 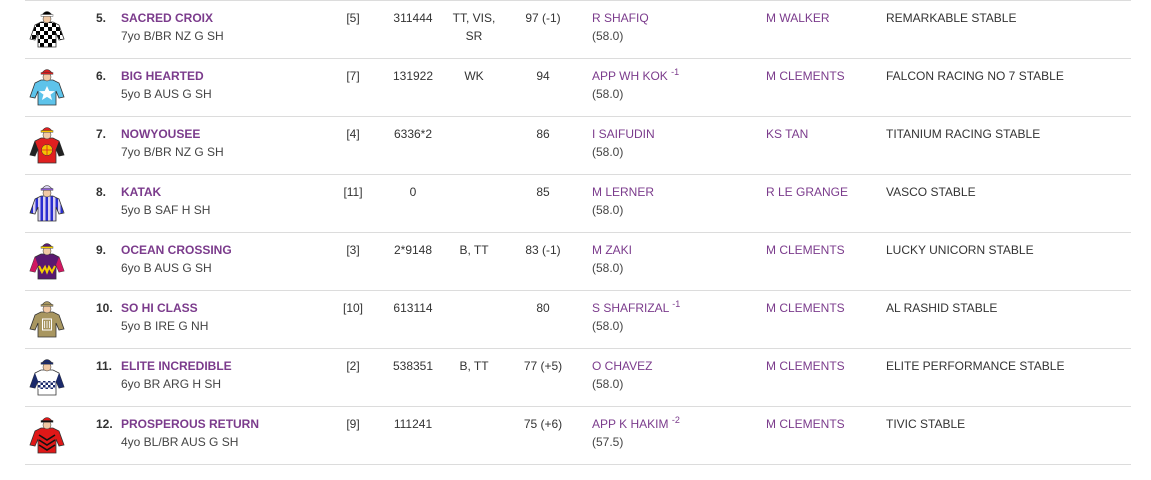 What do you see at coordinates (101, 250) in the screenshot?
I see `runner-number: 9.` at bounding box center [101, 250].